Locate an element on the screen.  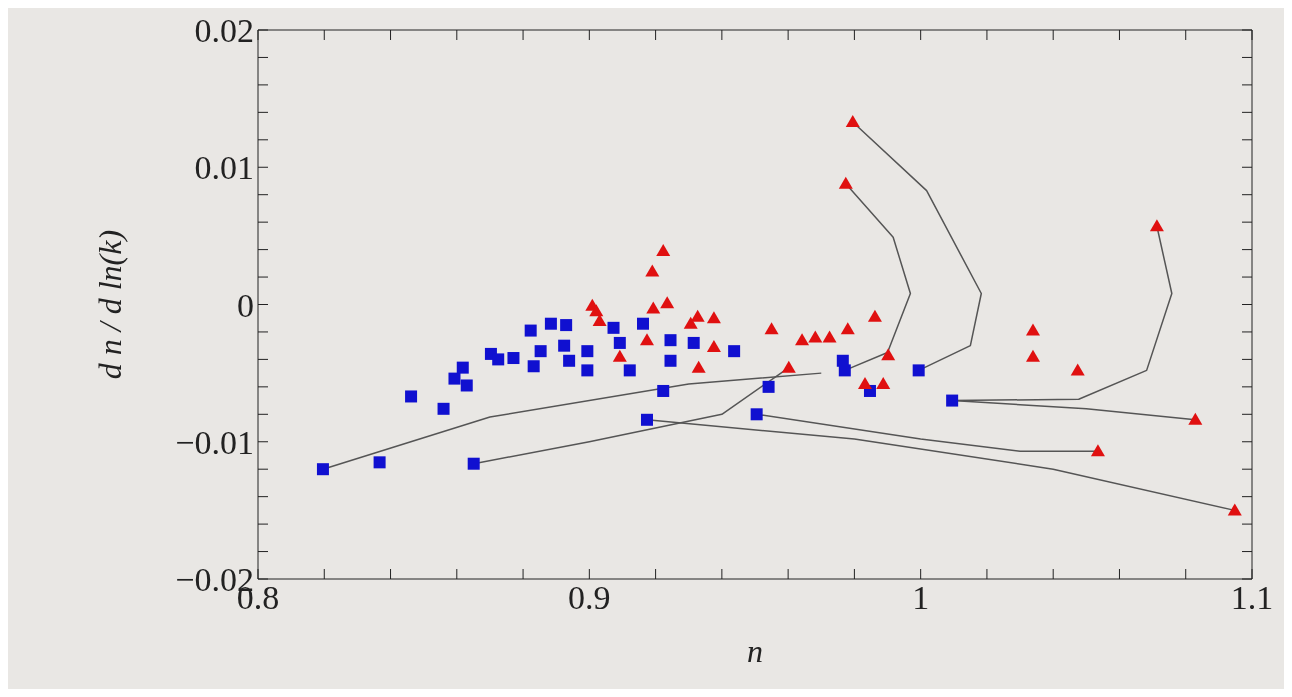
x-tick-label: 1.1 is located at coordinates (1252, 598).